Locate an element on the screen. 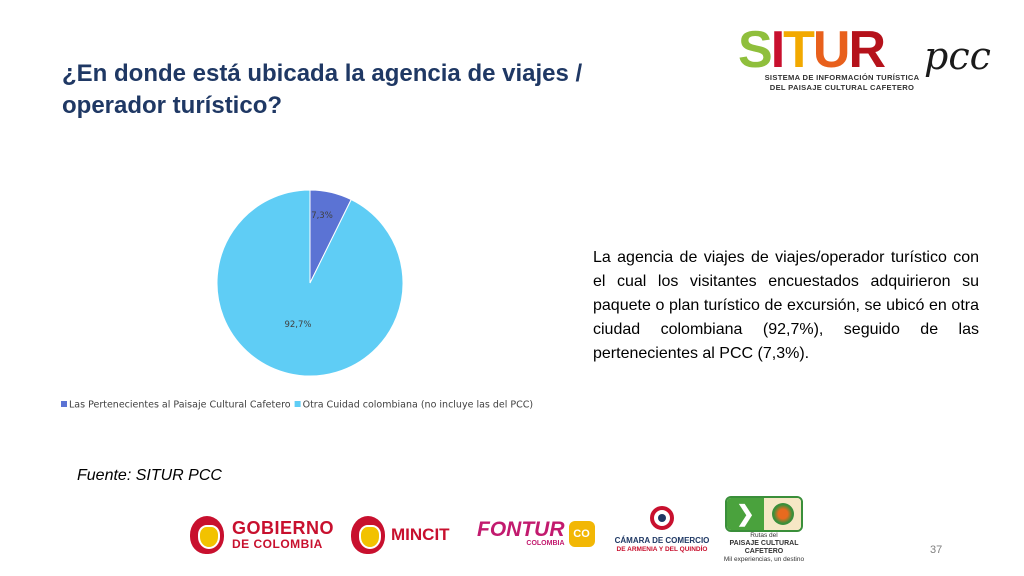 The height and width of the screenshot is (576, 1024). rutas-line2: PAISAJE CULTURAL CAFETERO is located at coordinates (764, 547).